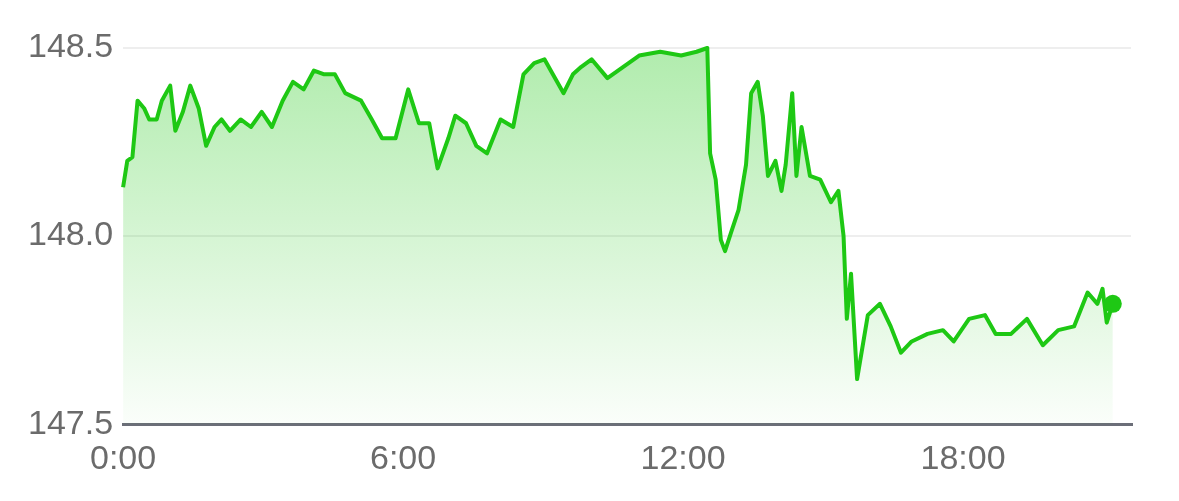 The image size is (1179, 501). What do you see at coordinates (70, 45) in the screenshot?
I see `y-tick-label: 148.5` at bounding box center [70, 45].